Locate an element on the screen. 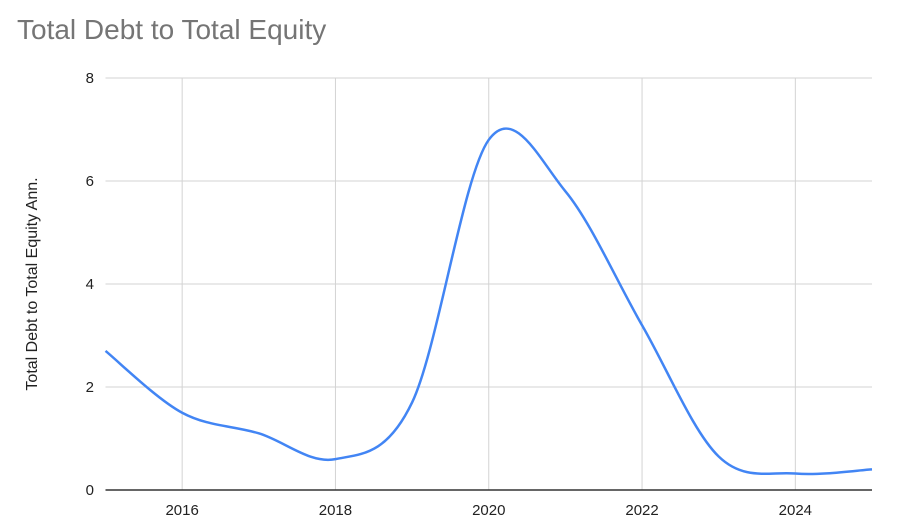 The width and height of the screenshot is (900, 530). x-tick-label: 2018 is located at coordinates (335, 510).